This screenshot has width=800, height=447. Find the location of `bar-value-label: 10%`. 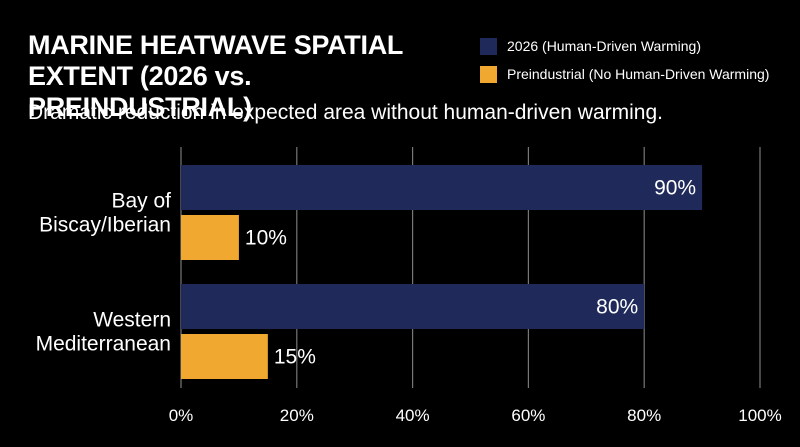

bar-value-label: 10% is located at coordinates (266, 238).